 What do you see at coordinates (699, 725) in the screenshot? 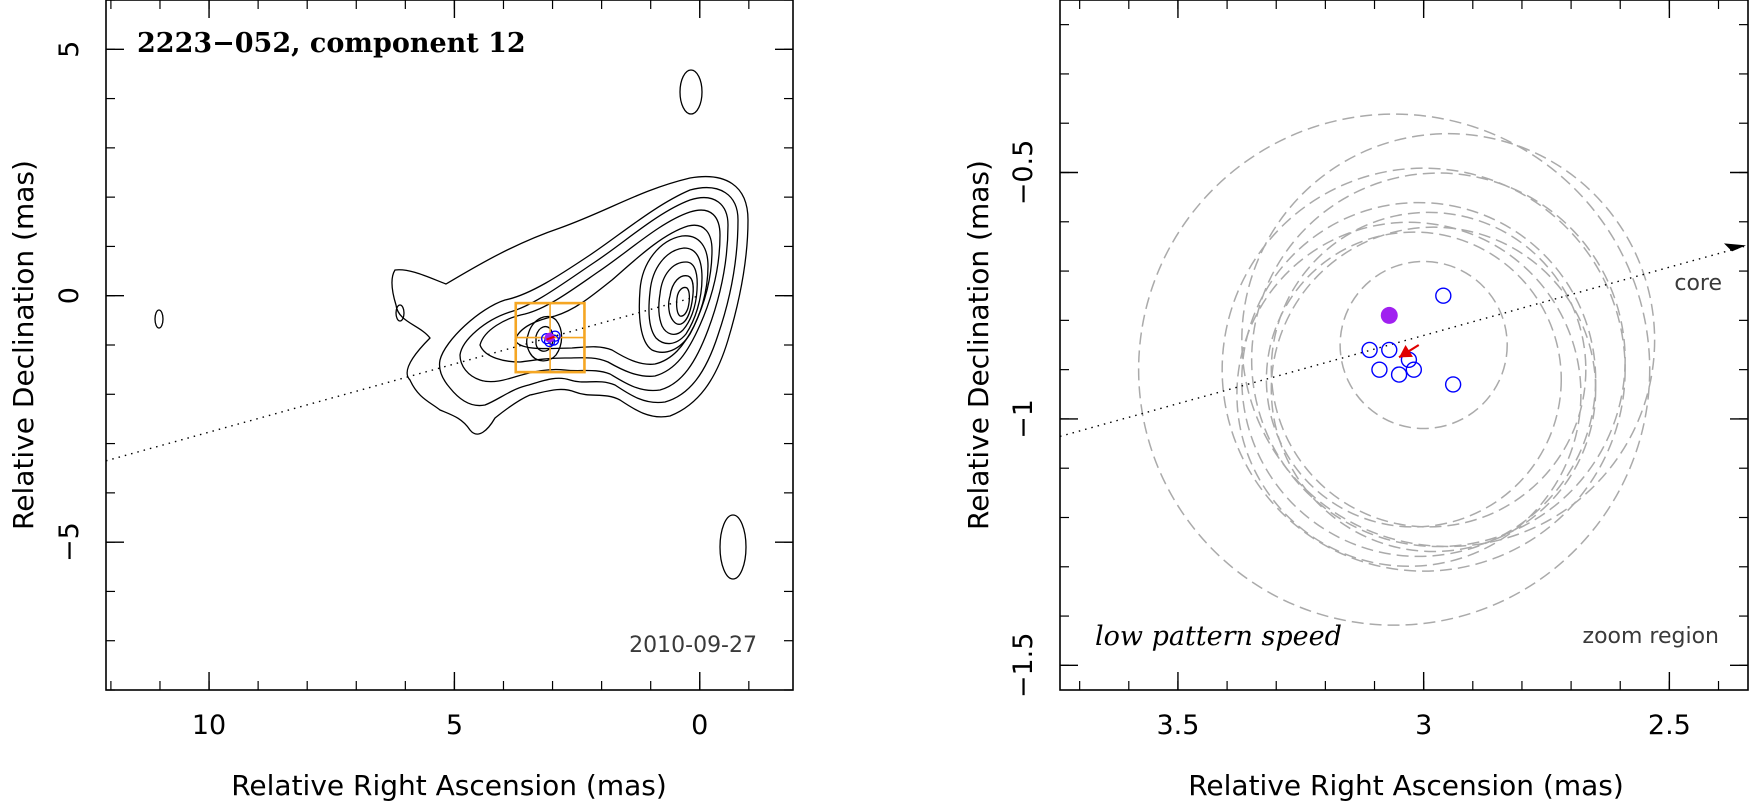
I see `left-x-tick-label: 0` at bounding box center [699, 725].